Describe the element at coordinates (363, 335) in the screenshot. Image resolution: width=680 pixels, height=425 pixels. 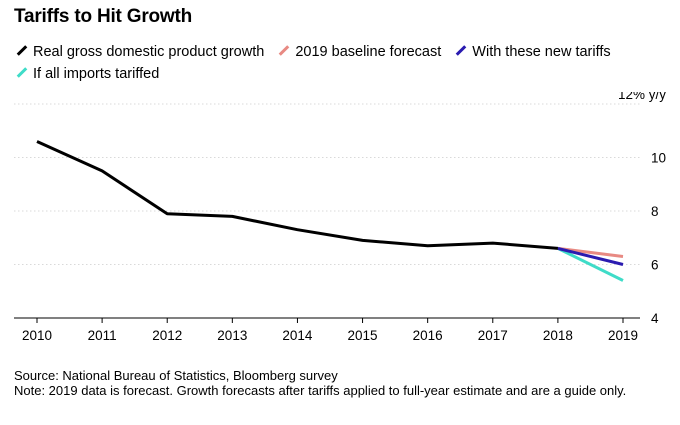
I see `x-tick-label-2015: 2015` at that location.